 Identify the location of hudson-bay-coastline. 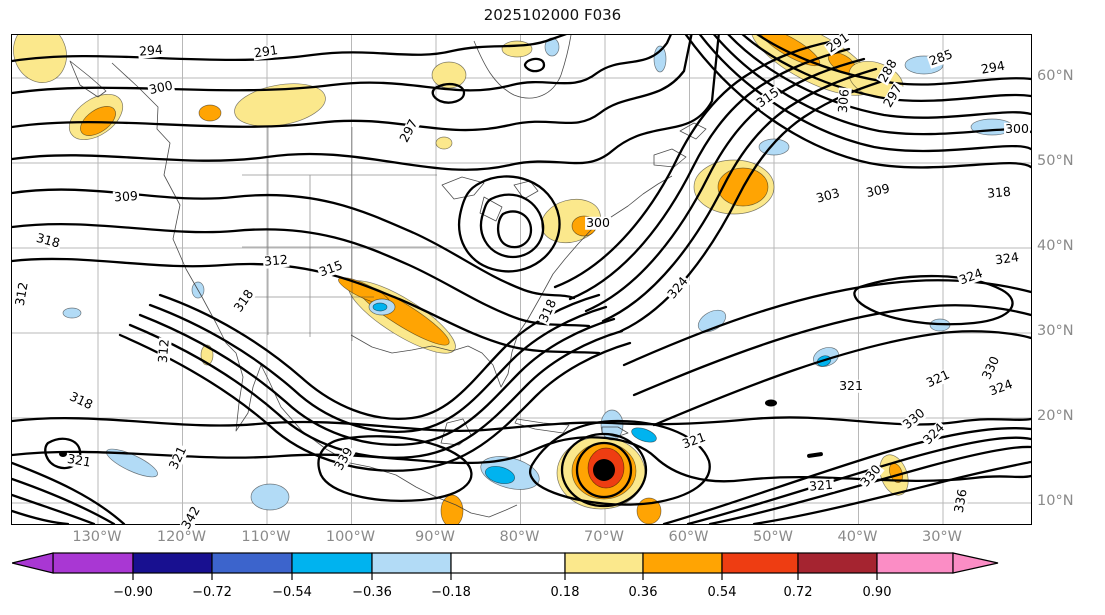
(522, 67).